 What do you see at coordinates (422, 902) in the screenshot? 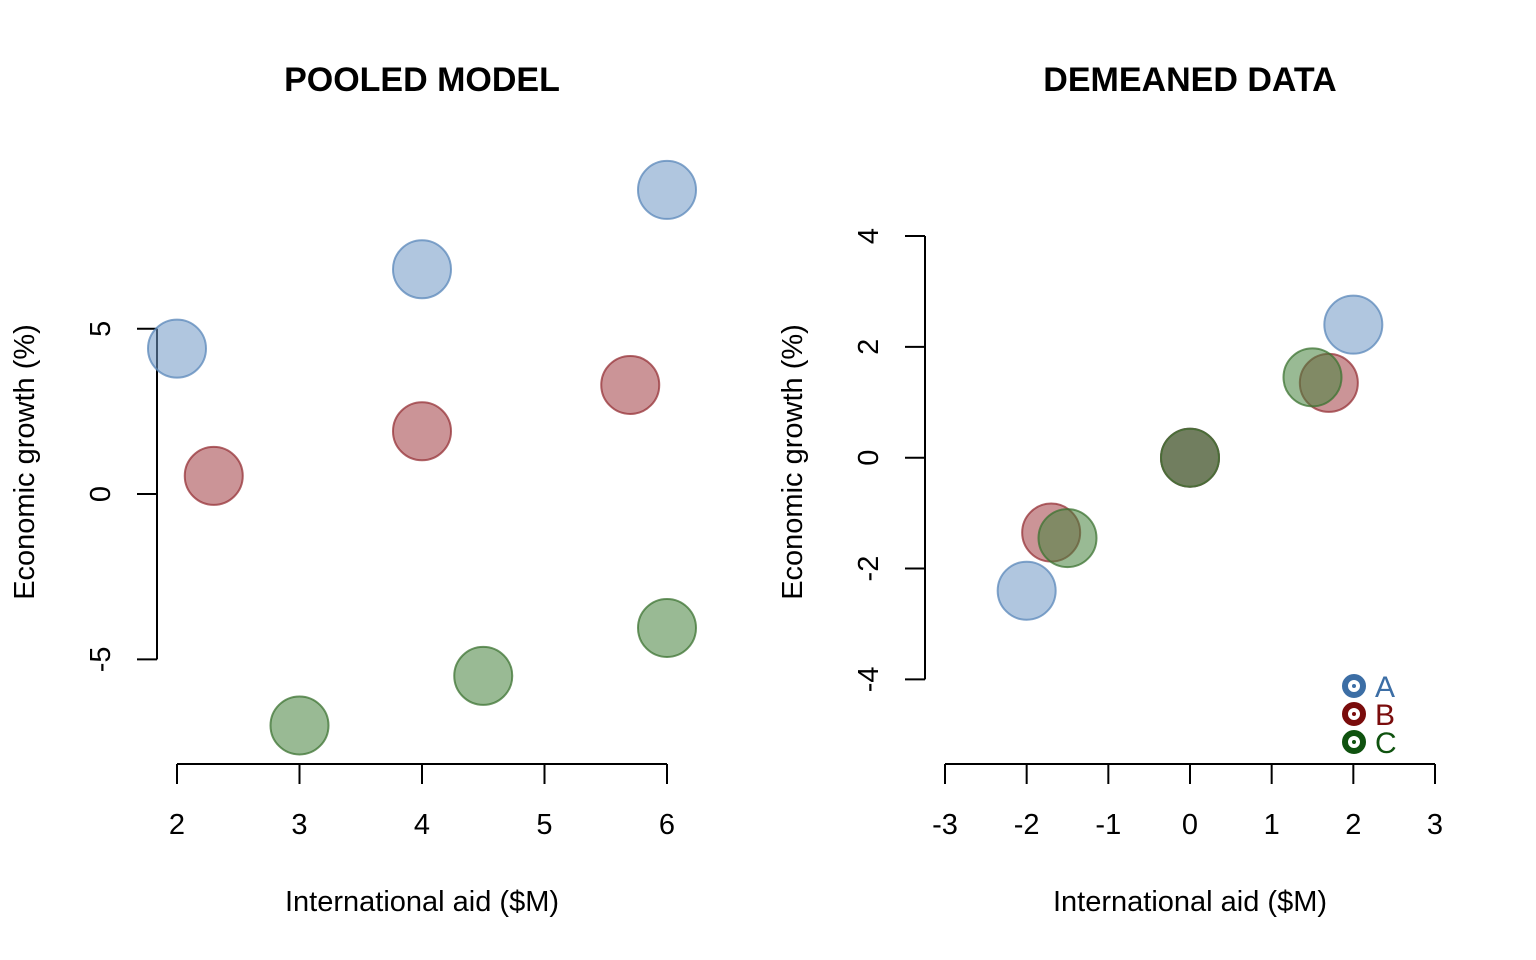
I see `pooled-model-x-axis-label: International aid ($M)` at bounding box center [422, 902].